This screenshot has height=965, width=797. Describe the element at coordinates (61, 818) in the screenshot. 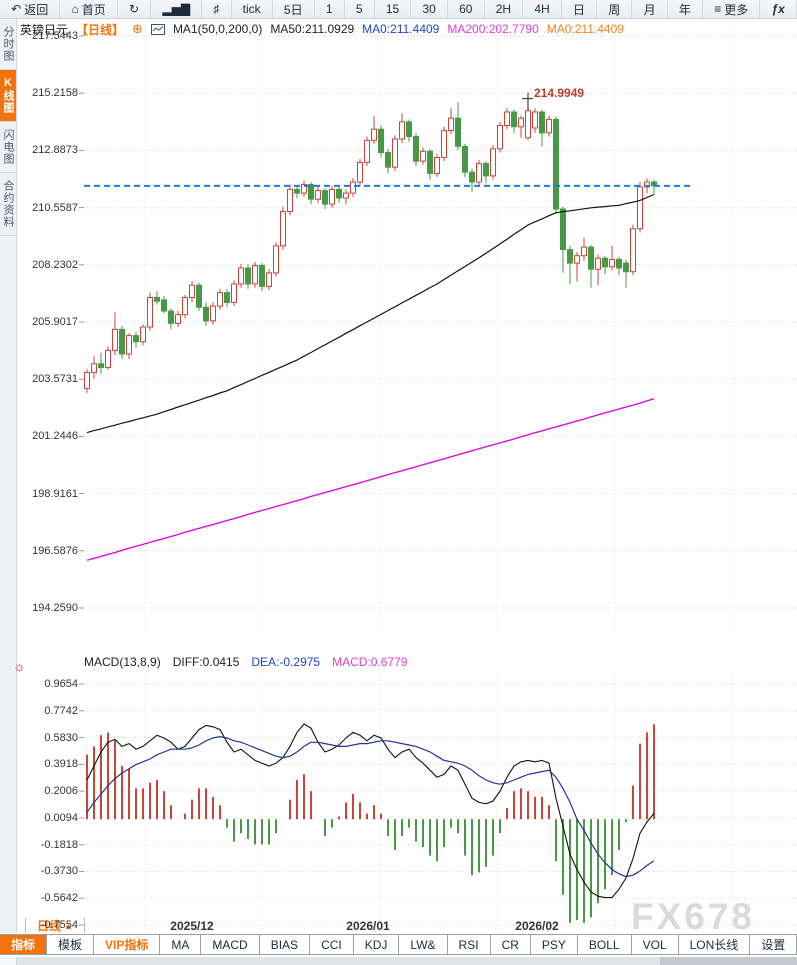

I see `macd-axis-label: 0.0094` at that location.